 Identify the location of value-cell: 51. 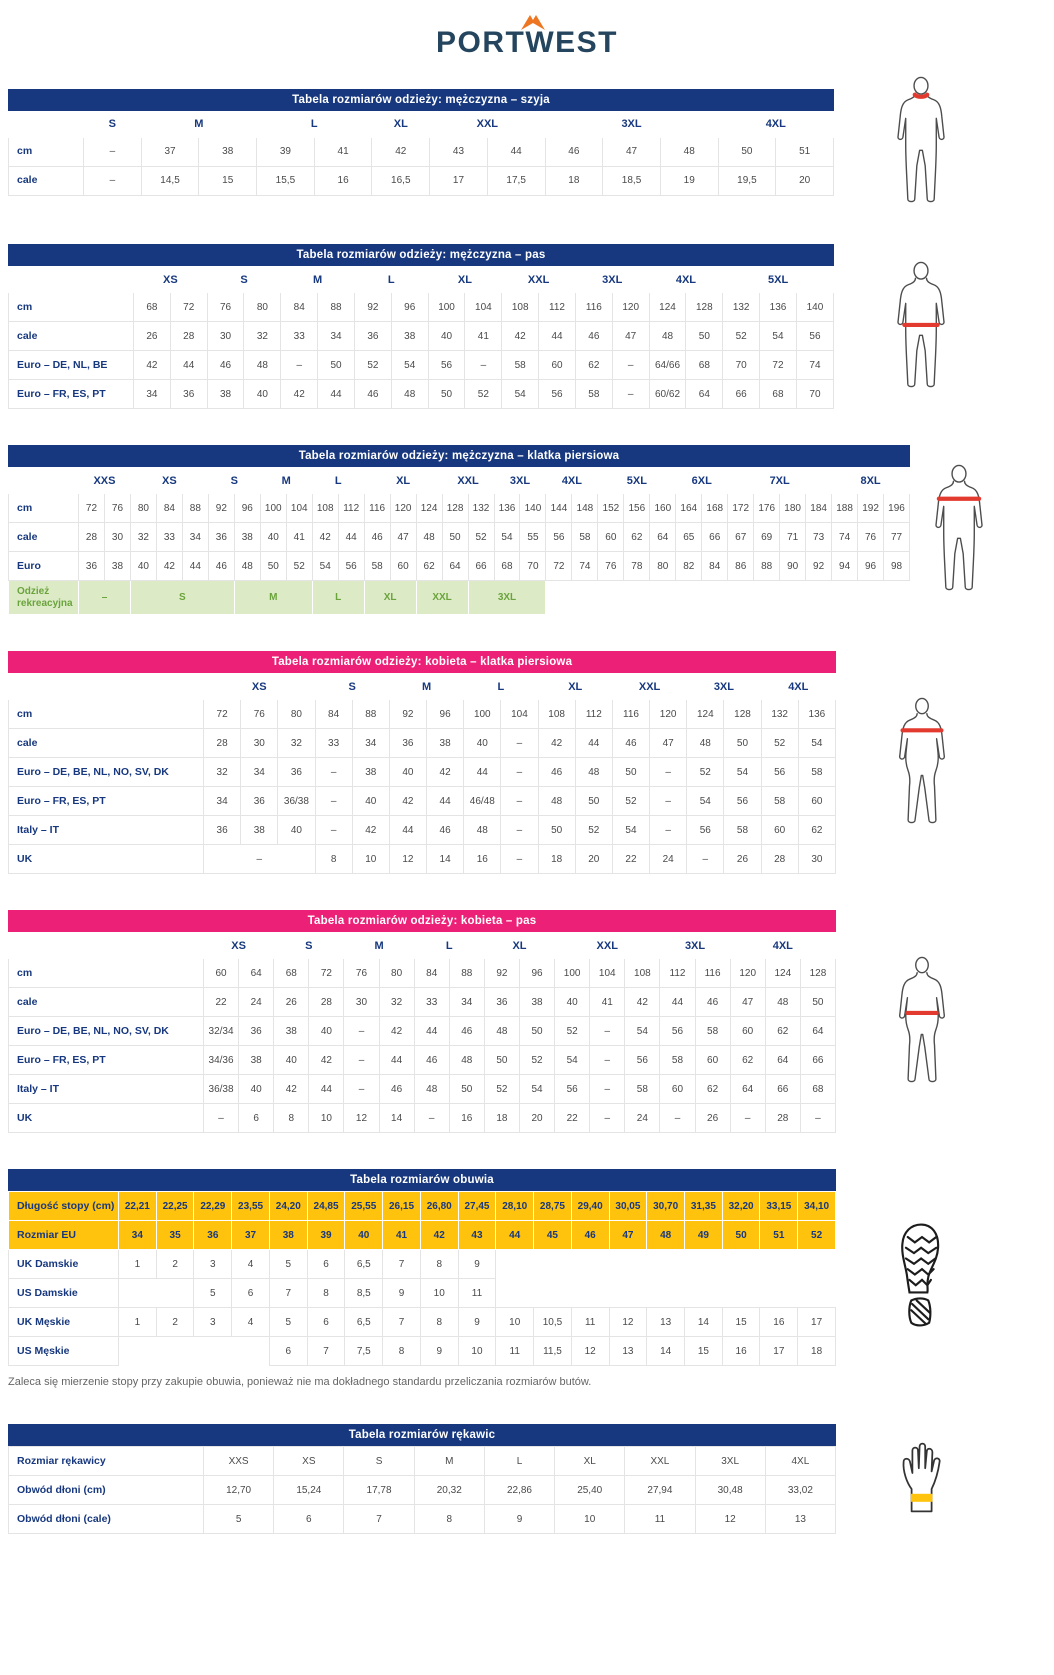
(804, 151).